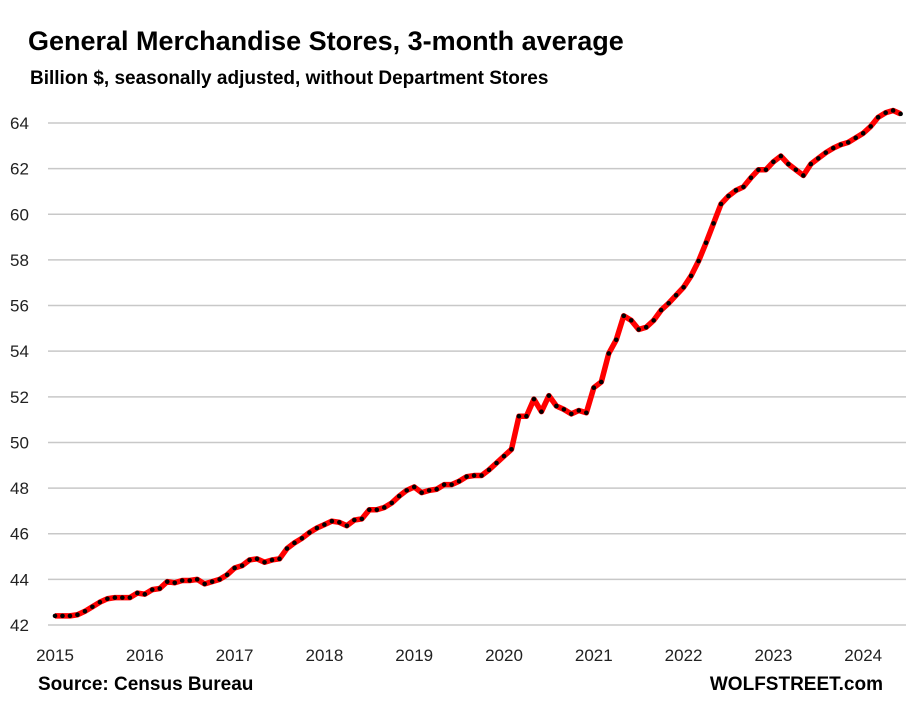 The width and height of the screenshot is (911, 706). What do you see at coordinates (146, 684) in the screenshot?
I see `source-note: Source: Census Bureau` at bounding box center [146, 684].